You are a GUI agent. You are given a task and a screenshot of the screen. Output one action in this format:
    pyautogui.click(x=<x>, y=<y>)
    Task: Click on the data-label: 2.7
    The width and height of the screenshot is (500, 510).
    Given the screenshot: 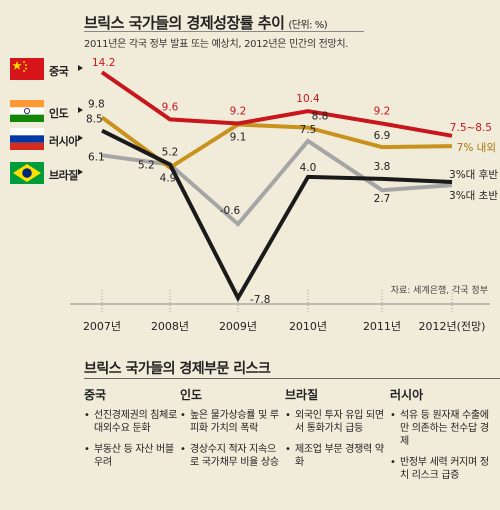 What is the action you would take?
    pyautogui.click(x=382, y=199)
    